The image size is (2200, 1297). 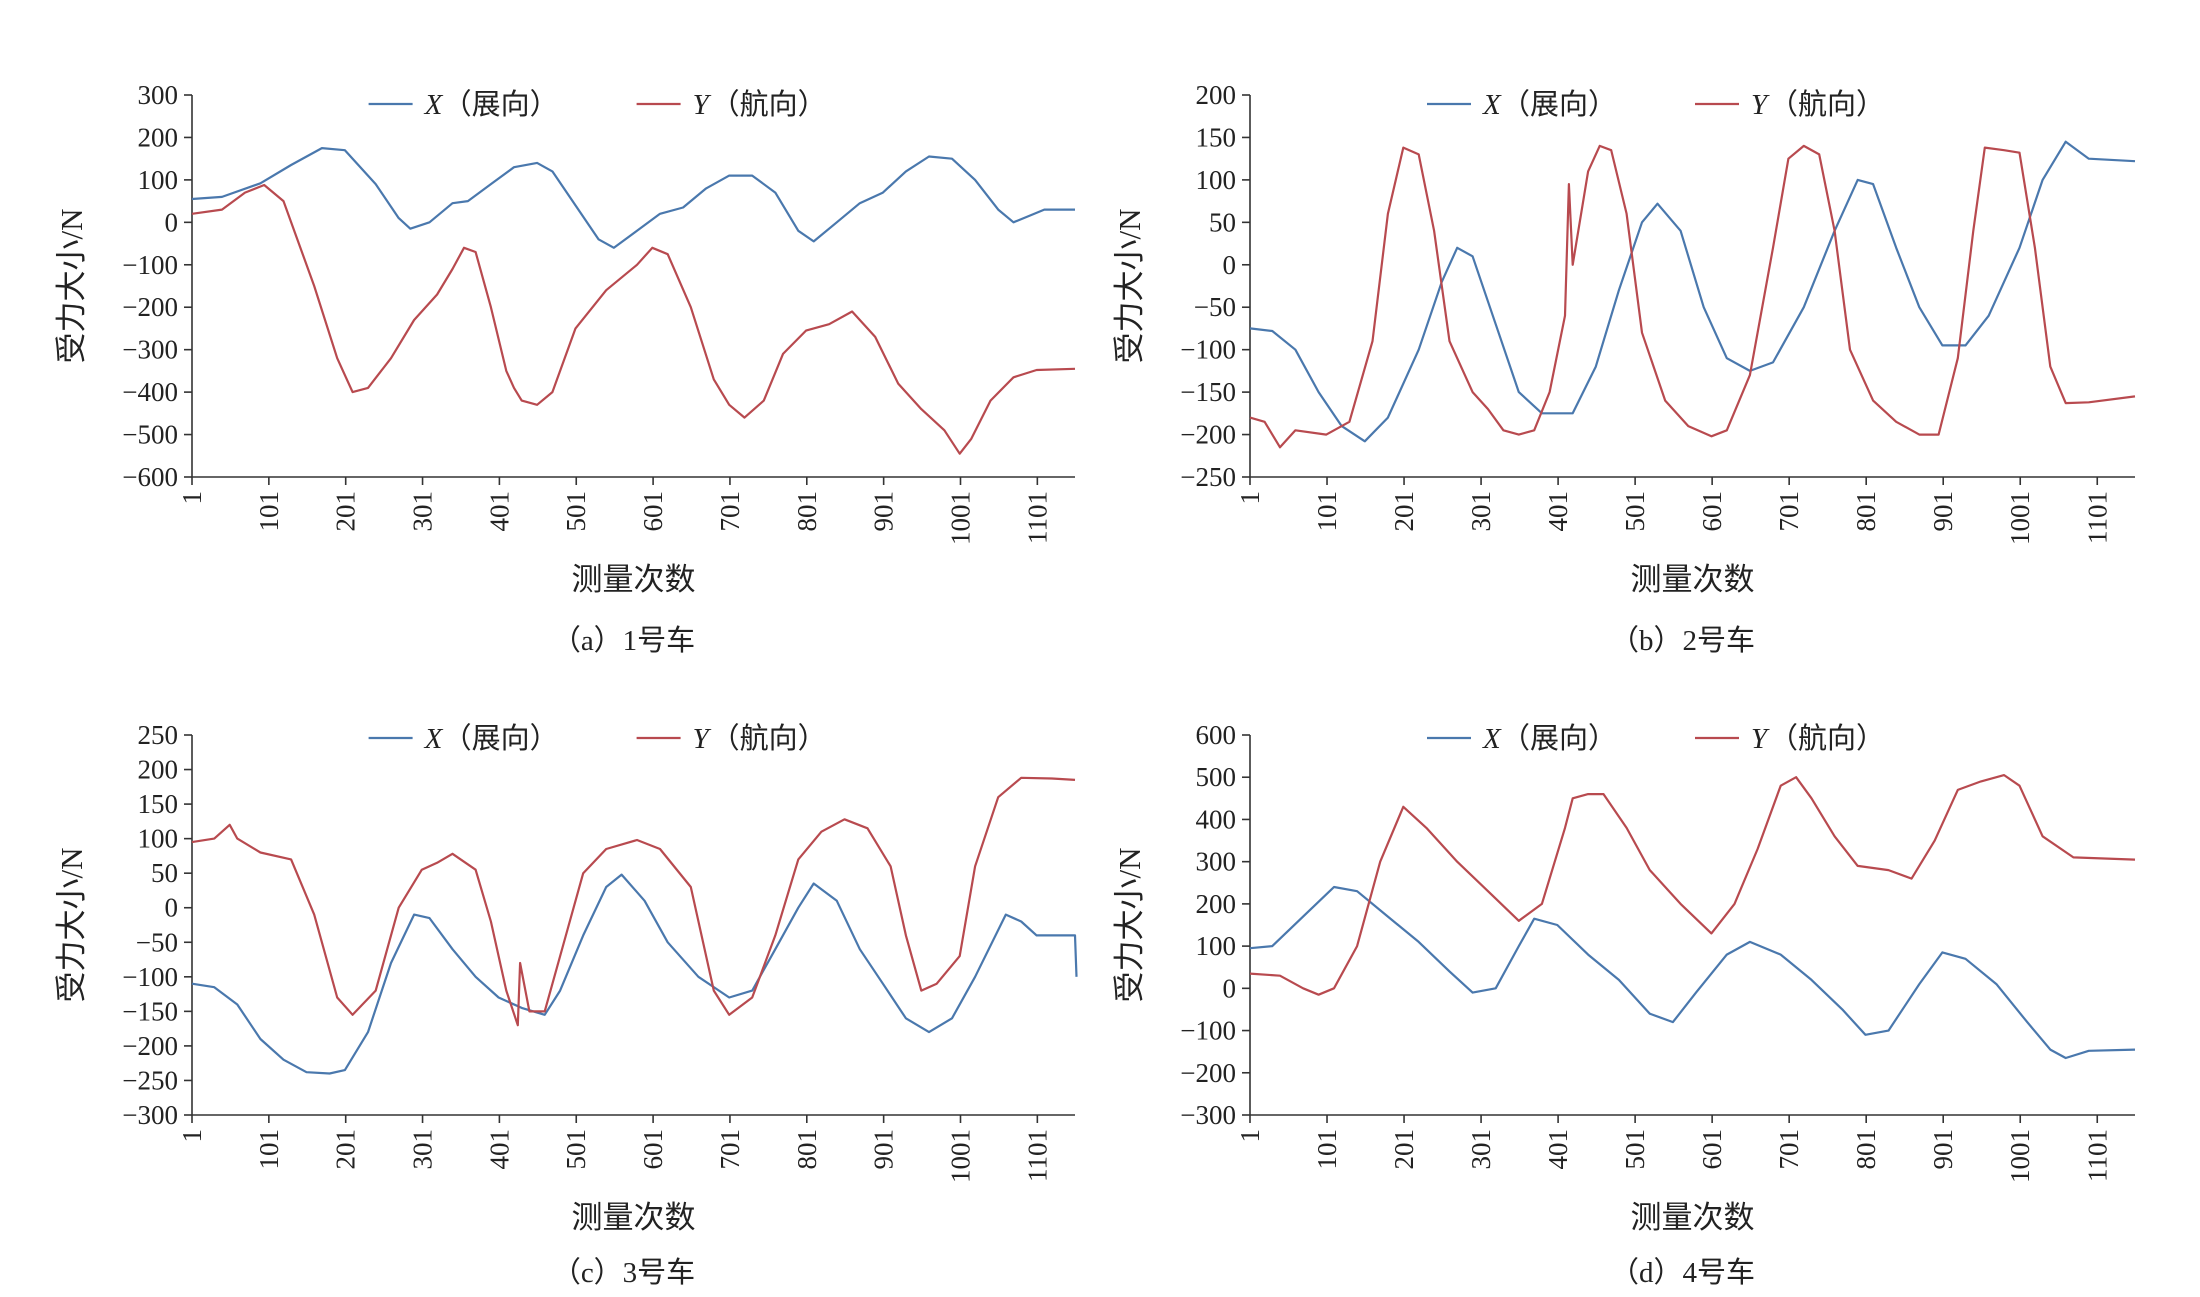 What do you see at coordinates (158, 804) in the screenshot?
I see `y-tick-label: 150` at bounding box center [158, 804].